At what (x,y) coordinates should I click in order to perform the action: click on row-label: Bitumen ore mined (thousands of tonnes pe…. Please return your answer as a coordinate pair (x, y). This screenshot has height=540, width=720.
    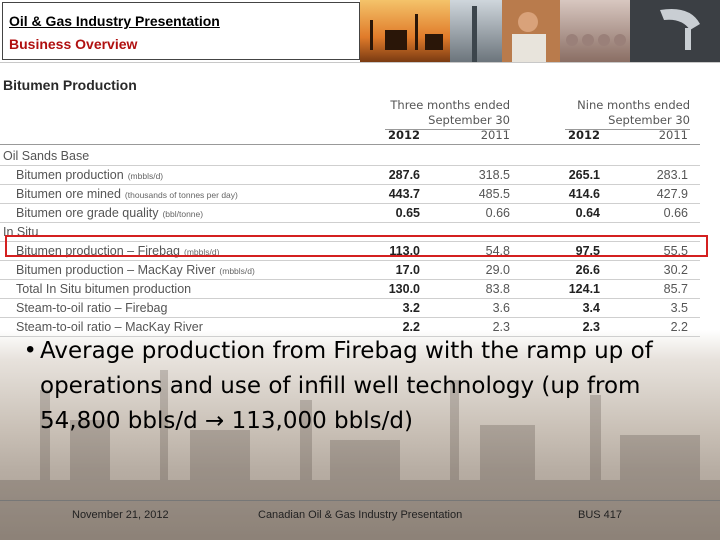
    Looking at the image, I should click on (127, 194).